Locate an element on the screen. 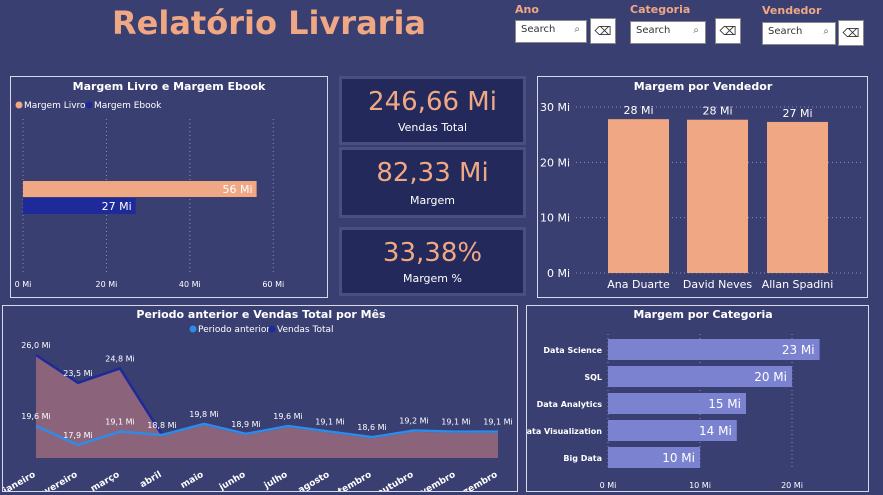 This screenshot has width=883, height=495. legend-label-livro: Margem Livro is located at coordinates (55, 106).